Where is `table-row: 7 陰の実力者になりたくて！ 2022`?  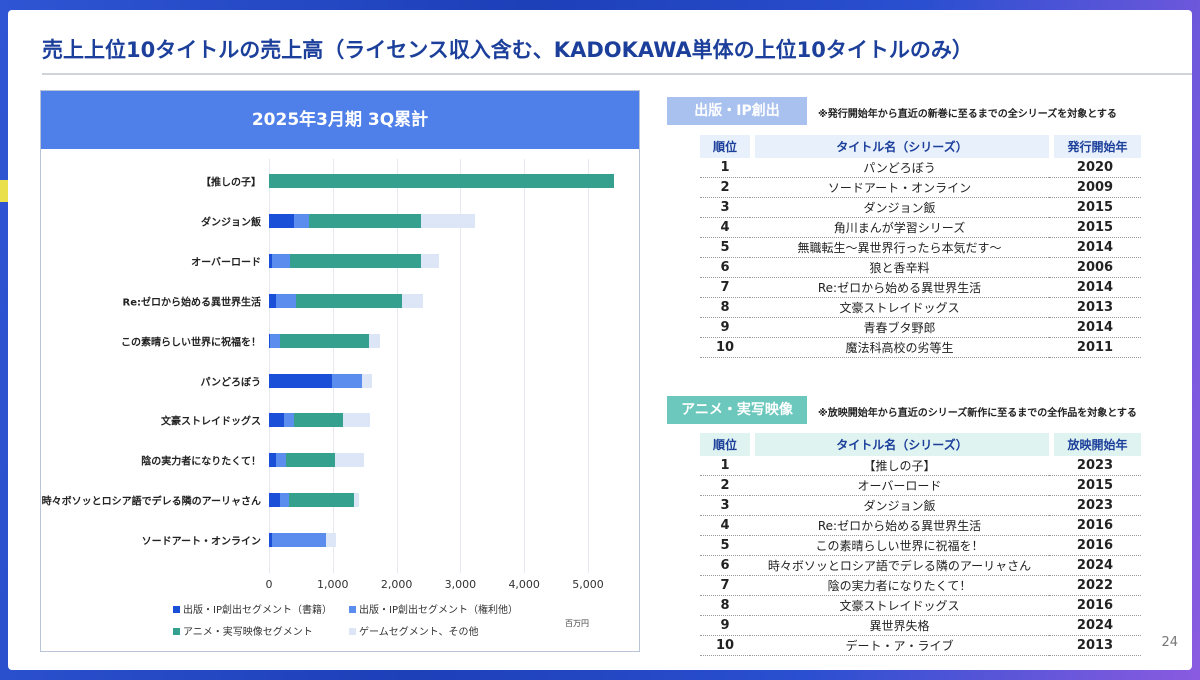
table-row: 7 陰の実力者になりたくて！ 2022 is located at coordinates (920, 586).